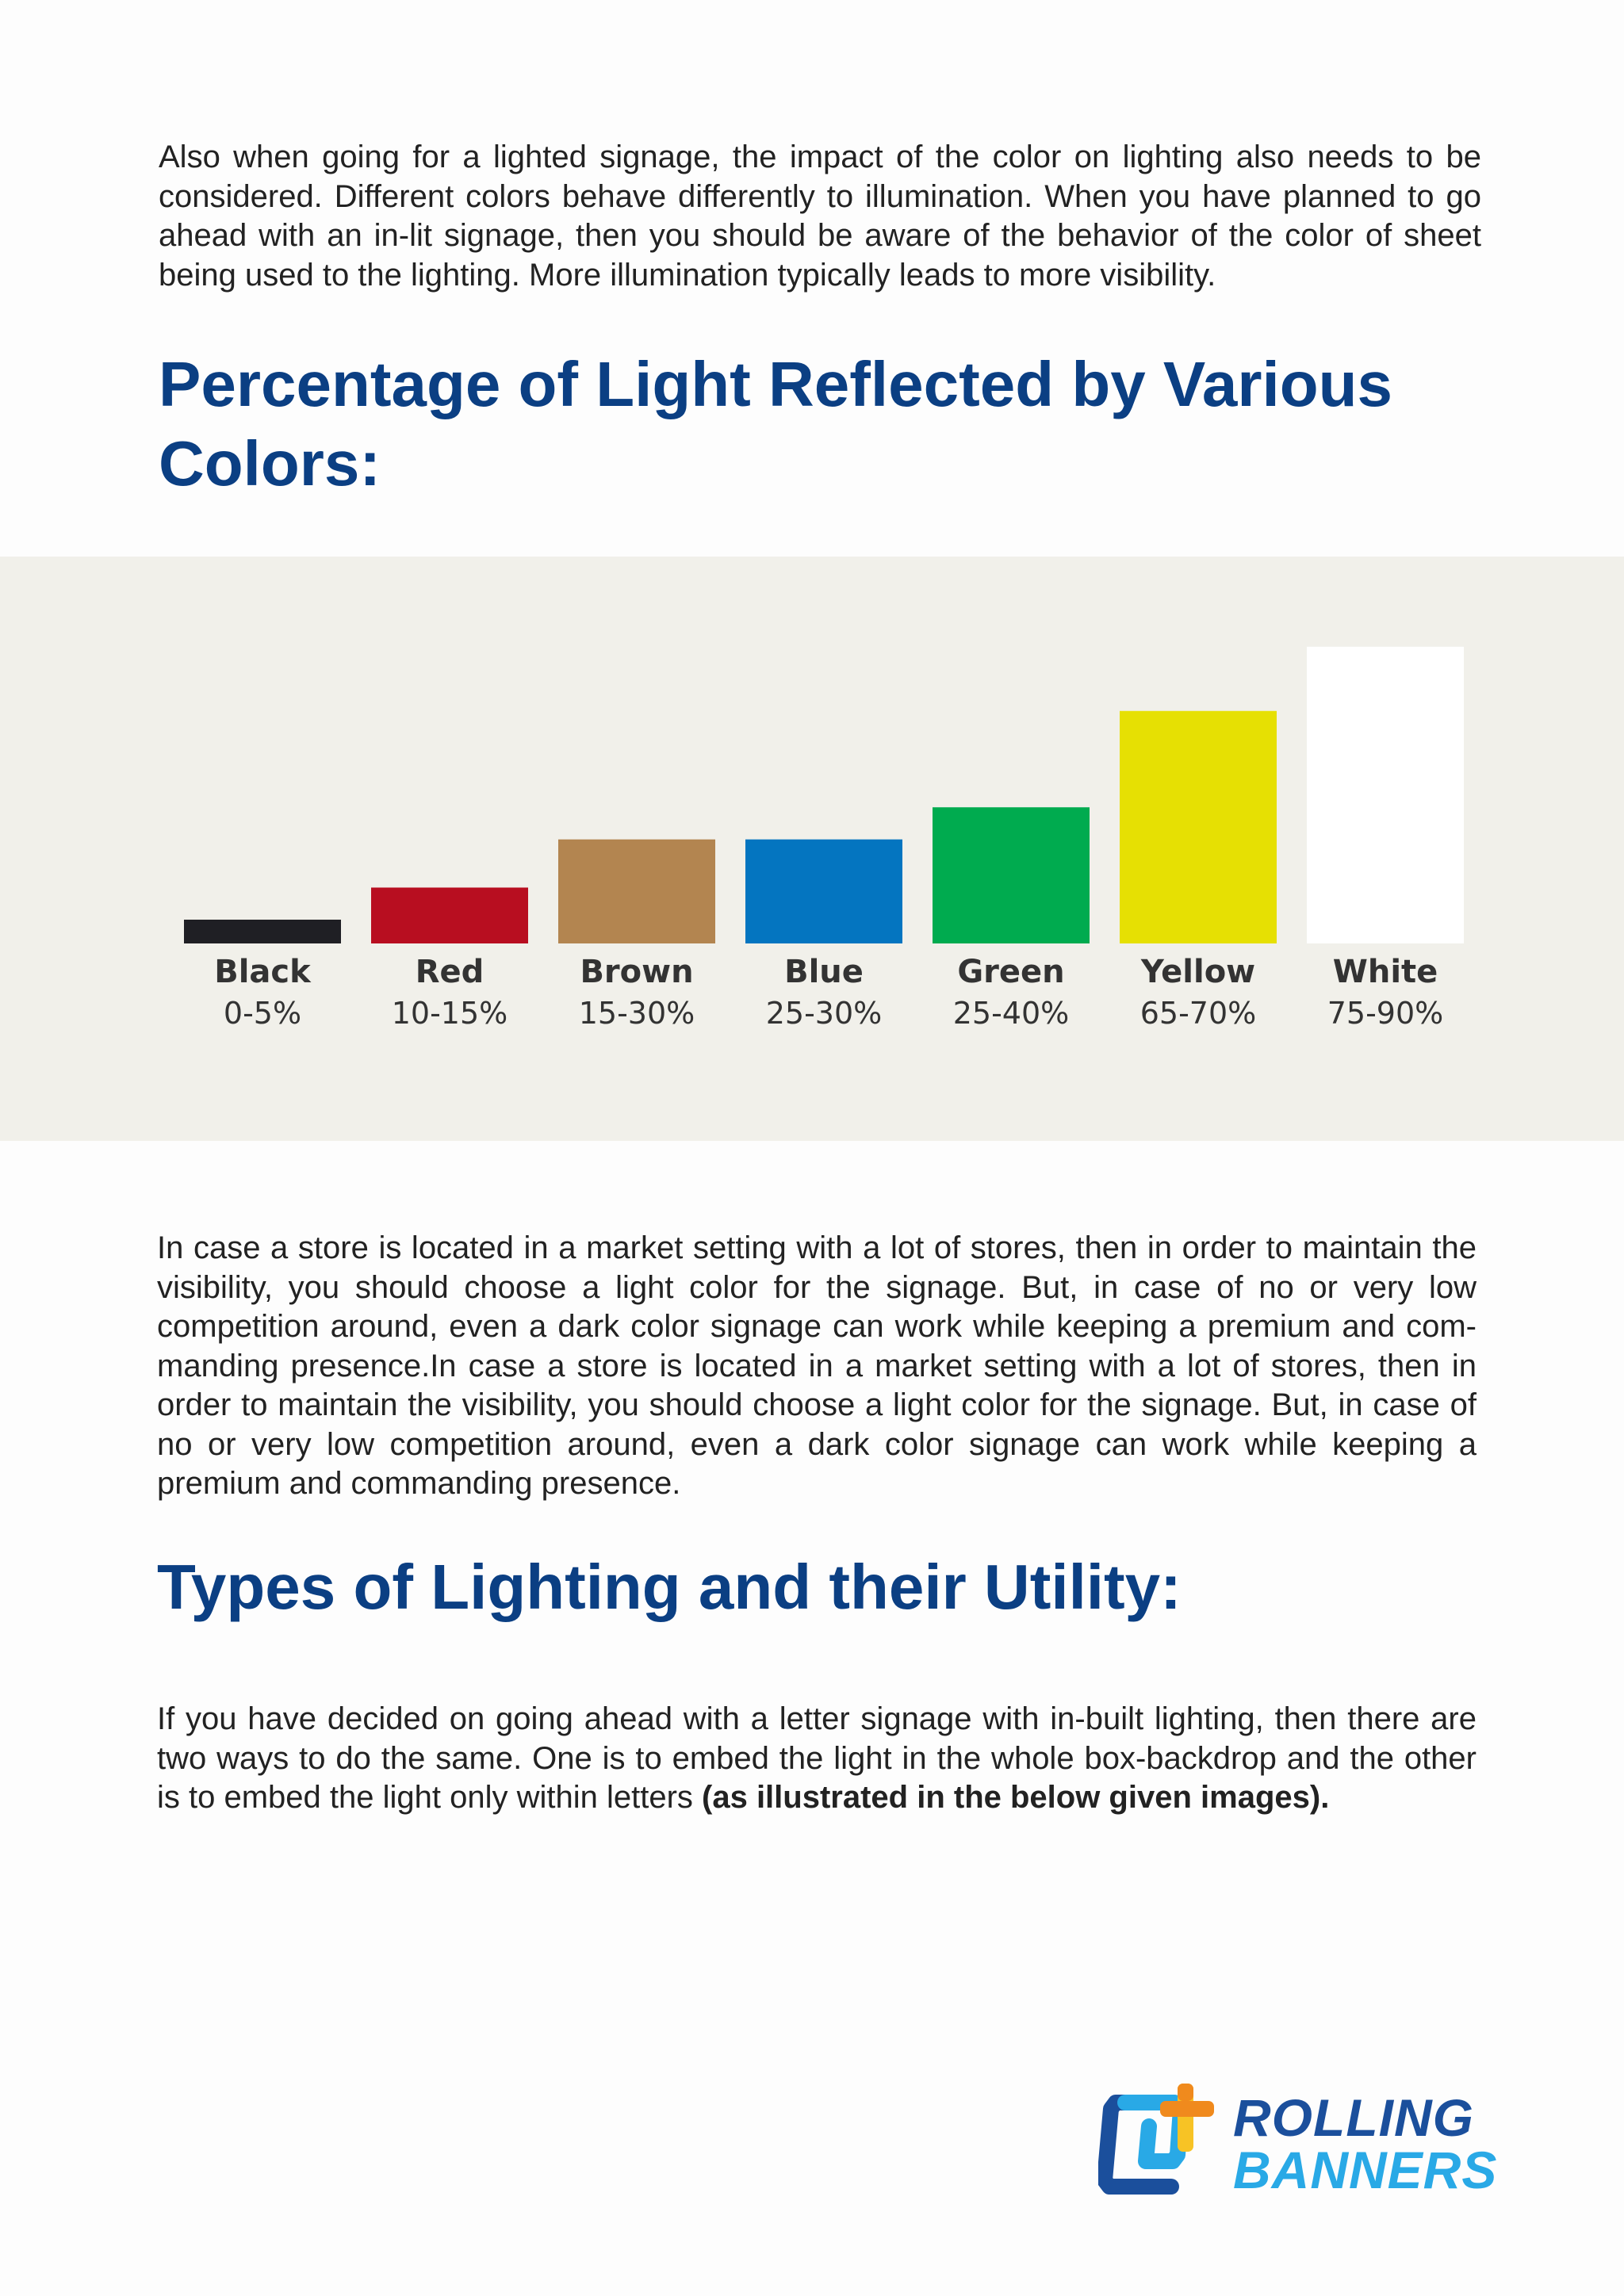 Image resolution: width=1624 pixels, height=2296 pixels. I want to click on bar-red, so click(449, 915).